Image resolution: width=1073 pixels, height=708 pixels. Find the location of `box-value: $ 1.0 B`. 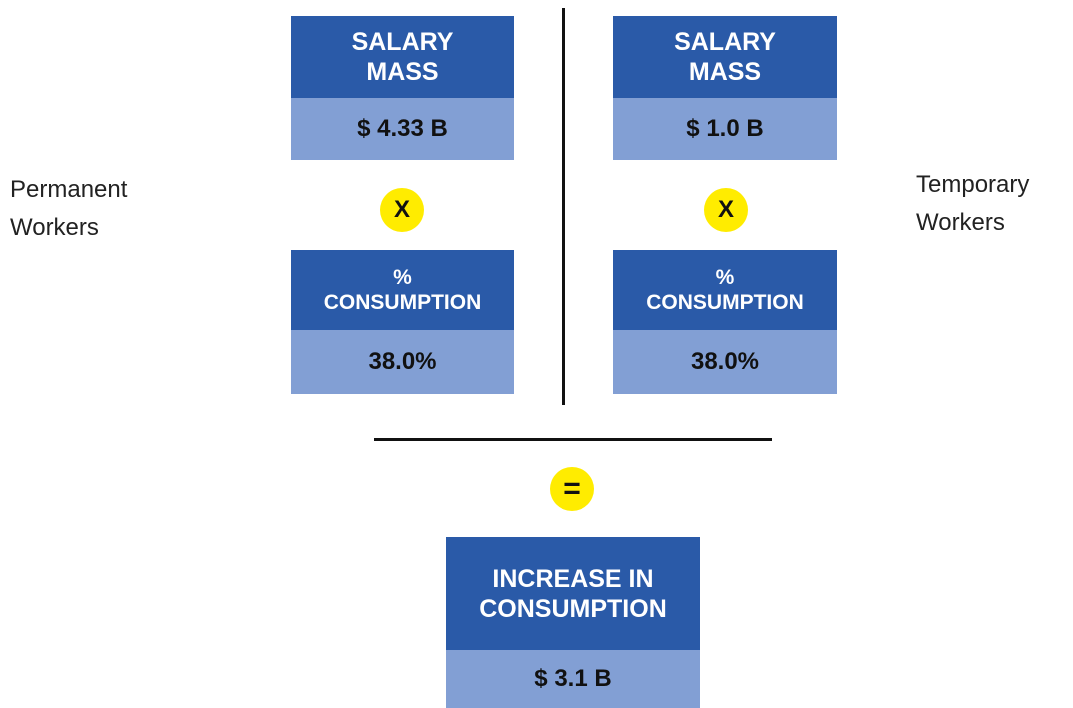

box-value: $ 1.0 B is located at coordinates (725, 129).